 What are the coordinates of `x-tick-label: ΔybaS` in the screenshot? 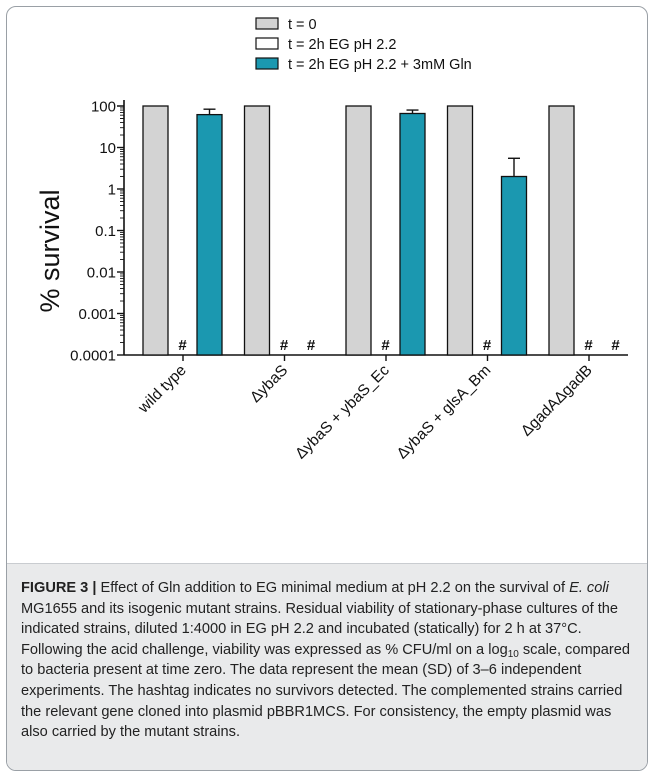 It's located at (269, 384).